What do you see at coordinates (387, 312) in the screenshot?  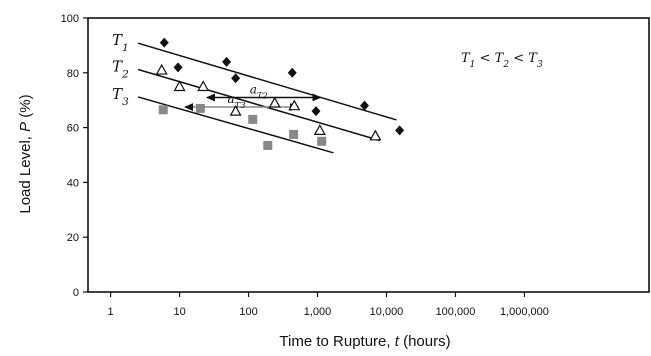 I see `x-tick-label: 10,000` at bounding box center [387, 312].